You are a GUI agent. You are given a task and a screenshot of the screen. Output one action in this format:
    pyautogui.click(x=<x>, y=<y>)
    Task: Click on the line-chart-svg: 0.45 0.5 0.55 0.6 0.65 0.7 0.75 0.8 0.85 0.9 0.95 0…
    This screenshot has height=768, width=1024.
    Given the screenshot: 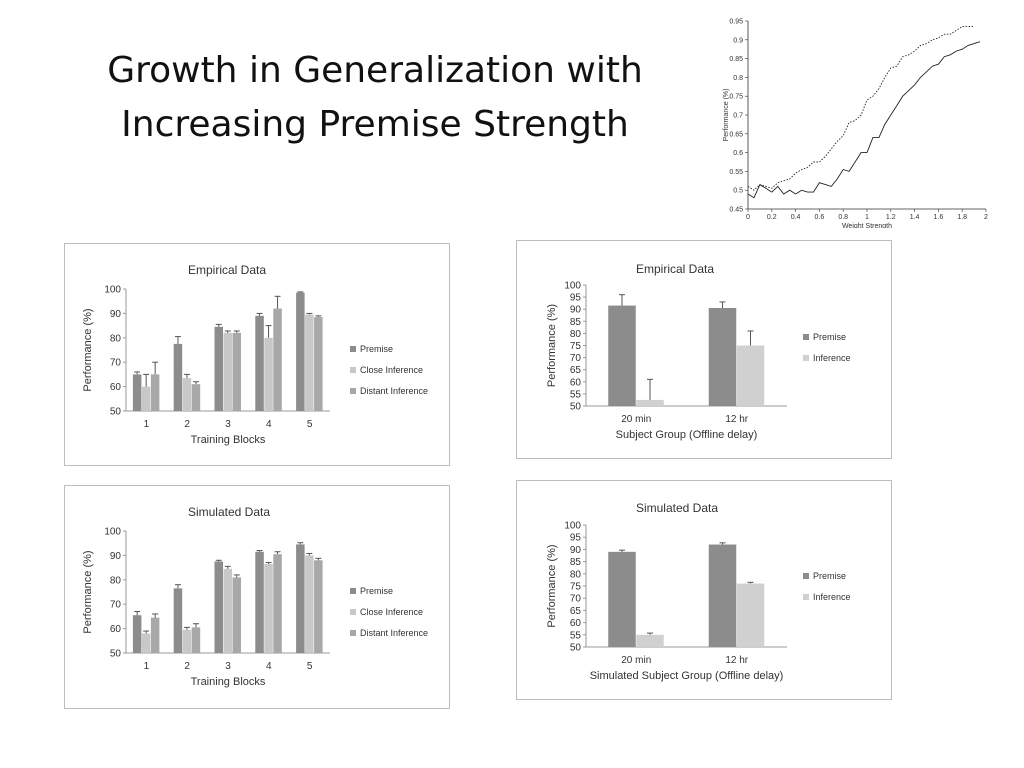 What is the action you would take?
    pyautogui.click(x=855, y=124)
    